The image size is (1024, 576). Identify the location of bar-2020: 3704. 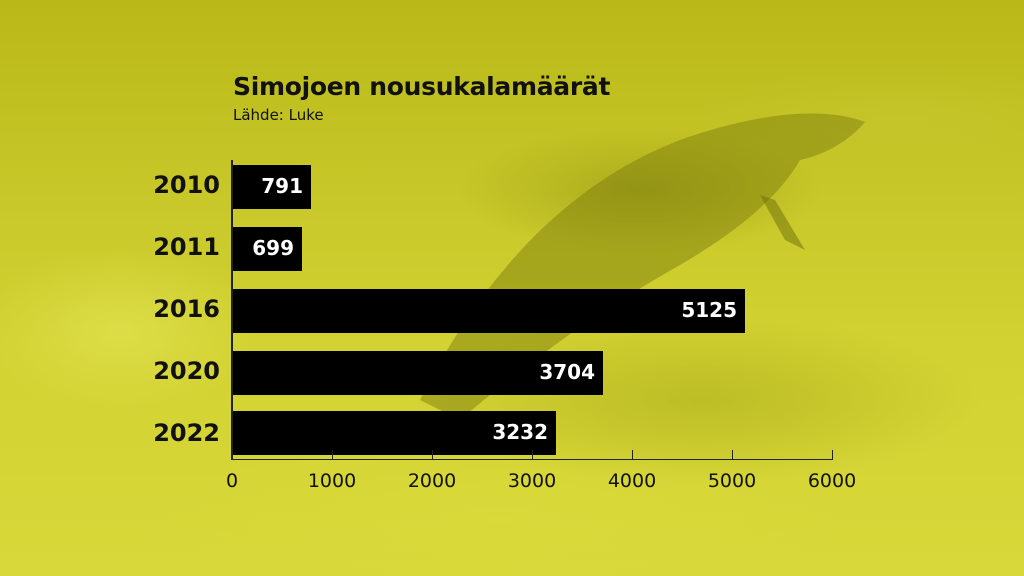
(417, 373).